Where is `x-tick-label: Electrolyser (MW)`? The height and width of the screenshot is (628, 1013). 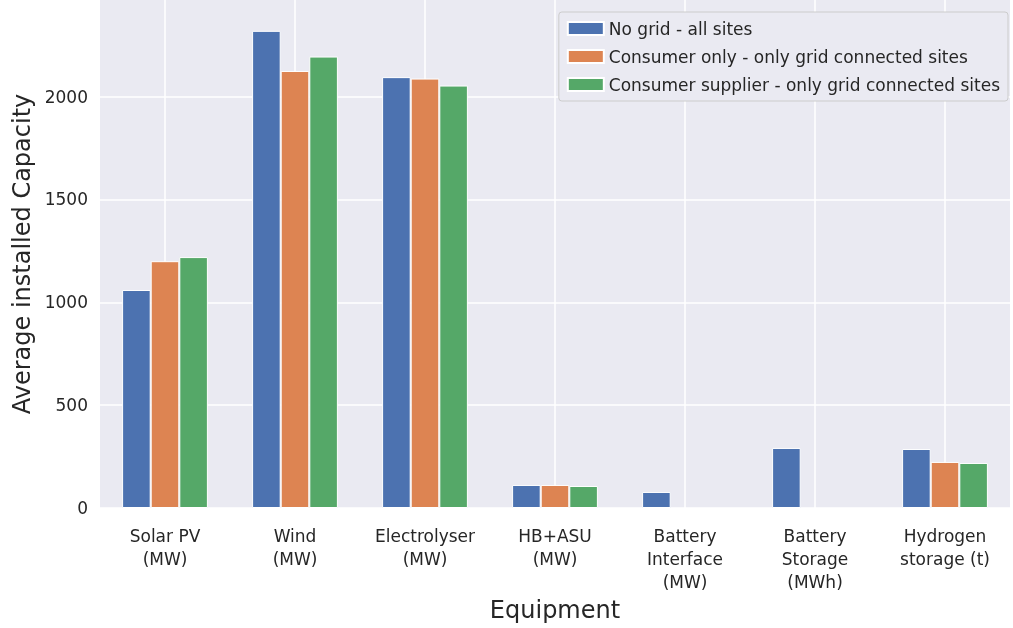 x-tick-label: Electrolyser (MW) is located at coordinates (425, 547).